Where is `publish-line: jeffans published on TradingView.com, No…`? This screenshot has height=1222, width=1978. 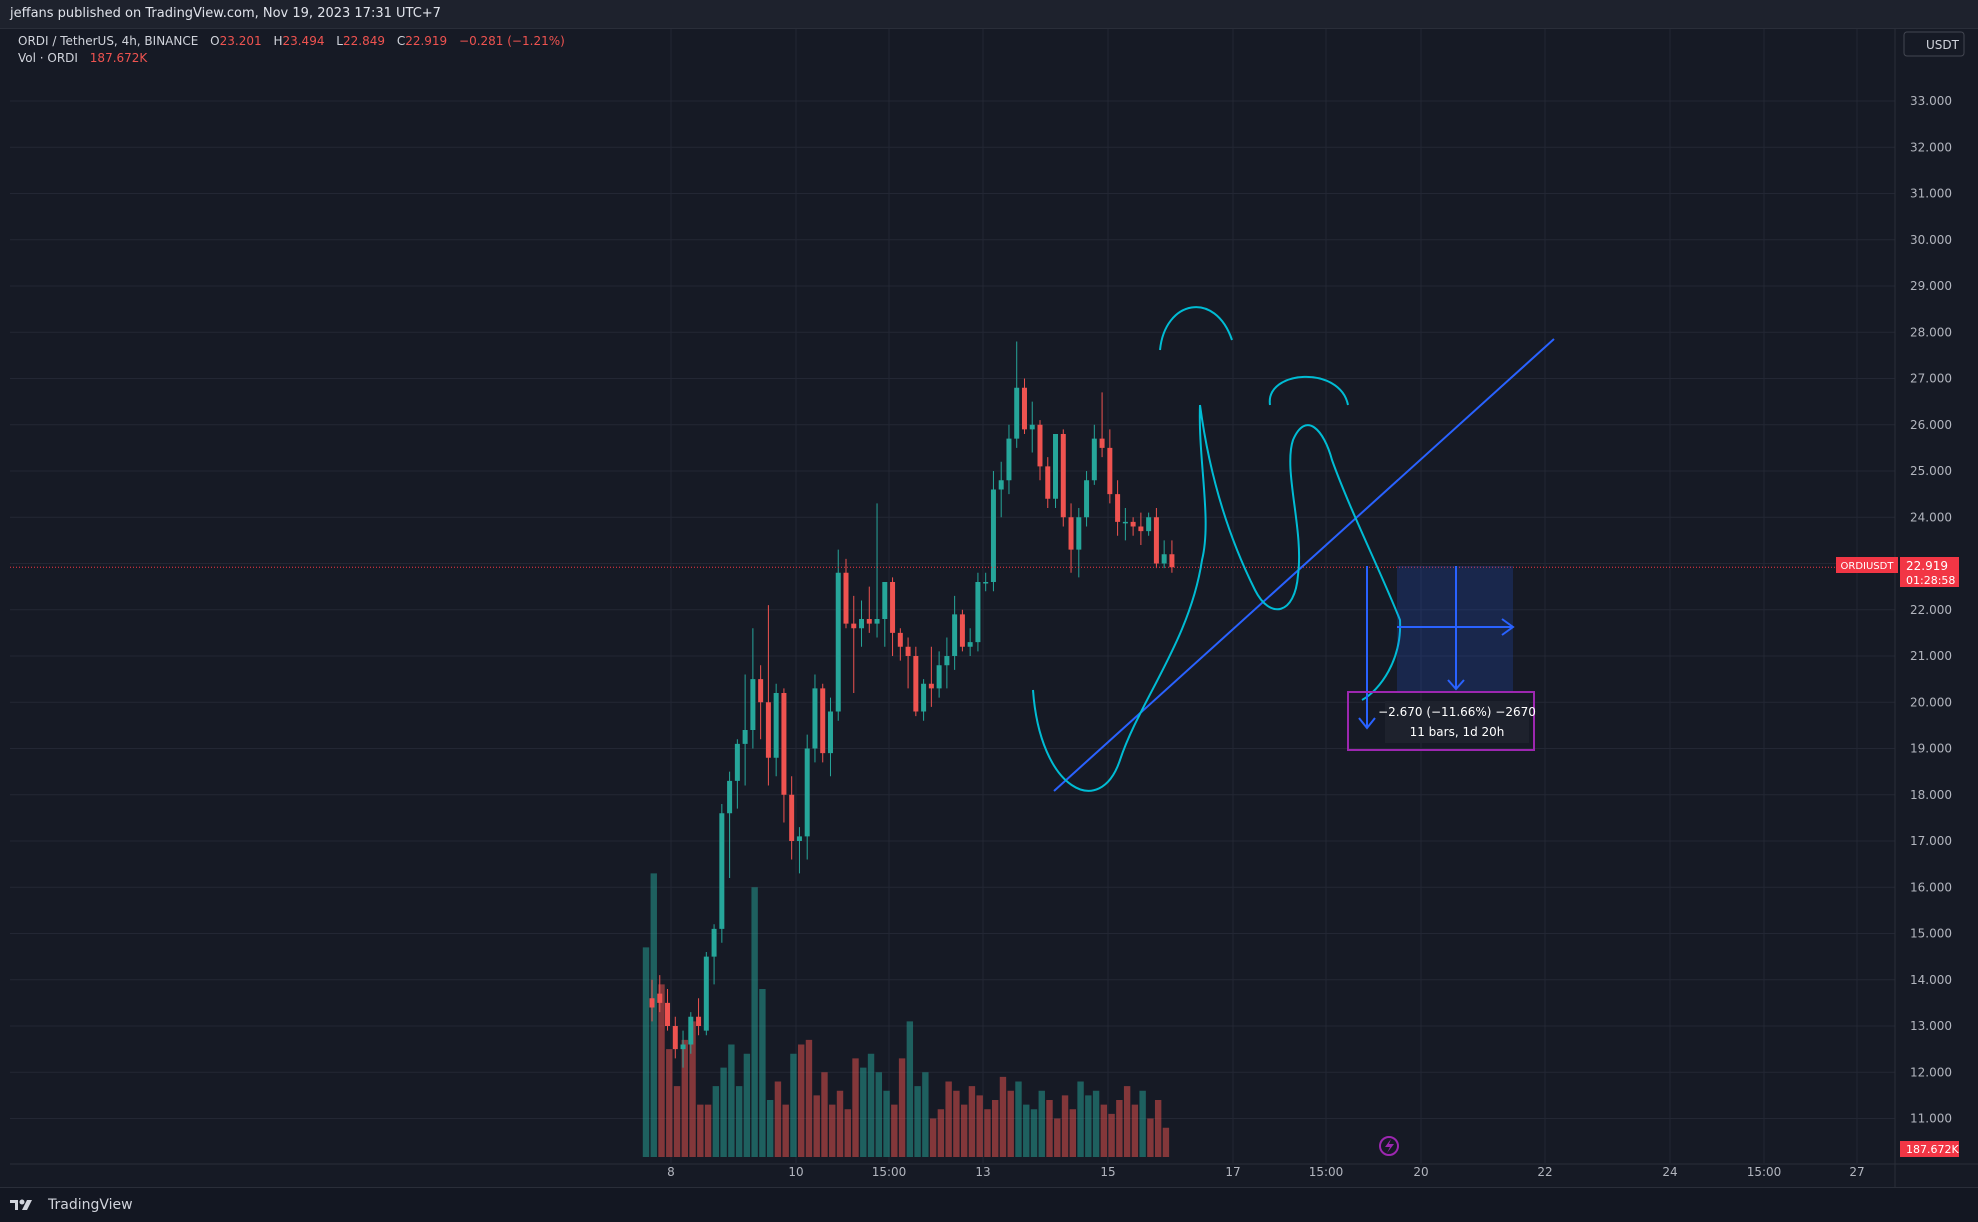
publish-line: jeffans published on TradingView.com, No… is located at coordinates (225, 13).